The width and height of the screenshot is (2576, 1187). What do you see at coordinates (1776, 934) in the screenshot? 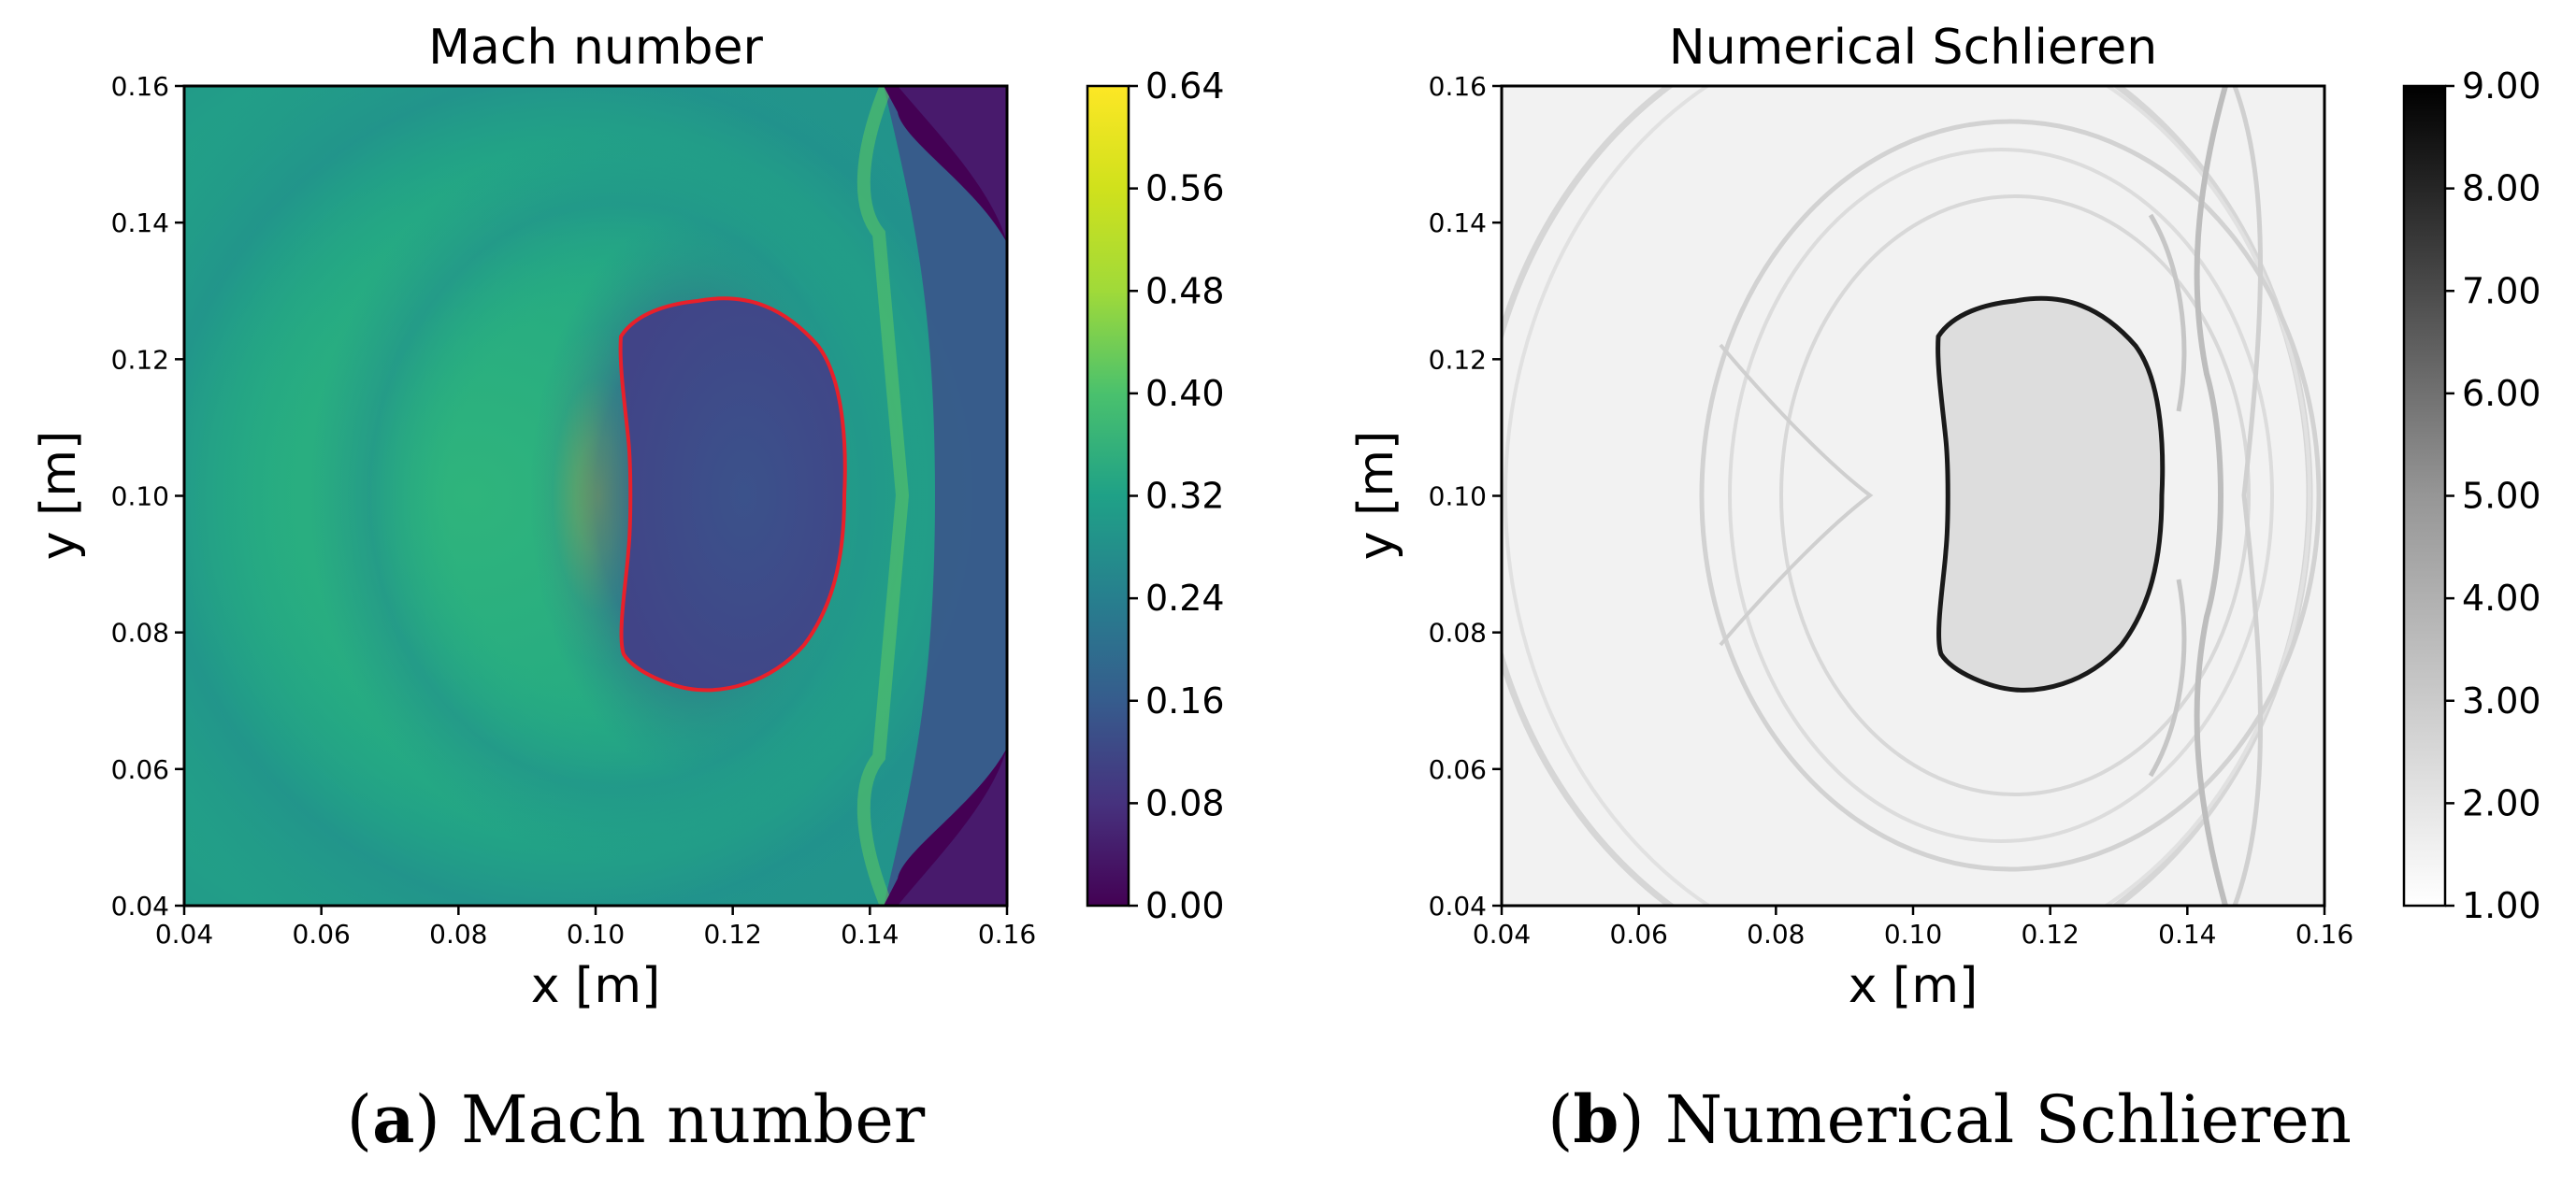
I see `schlieren-xtick-label: 0.08` at bounding box center [1776, 934].